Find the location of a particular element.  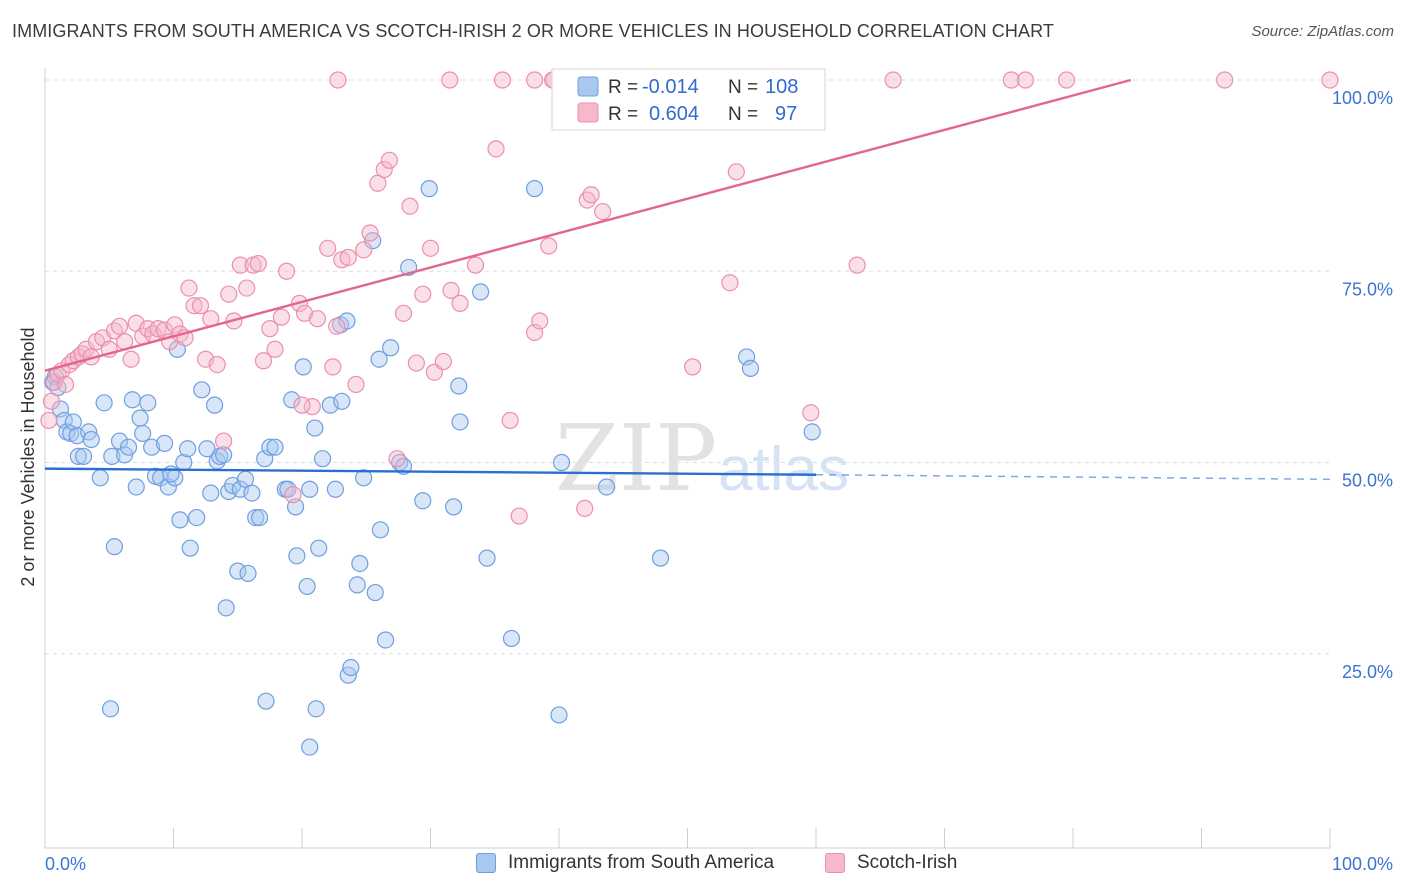

trend-line-immigrants is located at coordinates (430, 471).